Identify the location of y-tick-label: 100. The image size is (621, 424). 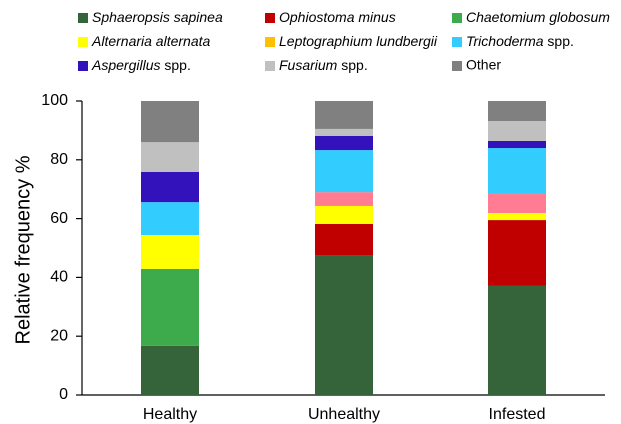
(54, 100).